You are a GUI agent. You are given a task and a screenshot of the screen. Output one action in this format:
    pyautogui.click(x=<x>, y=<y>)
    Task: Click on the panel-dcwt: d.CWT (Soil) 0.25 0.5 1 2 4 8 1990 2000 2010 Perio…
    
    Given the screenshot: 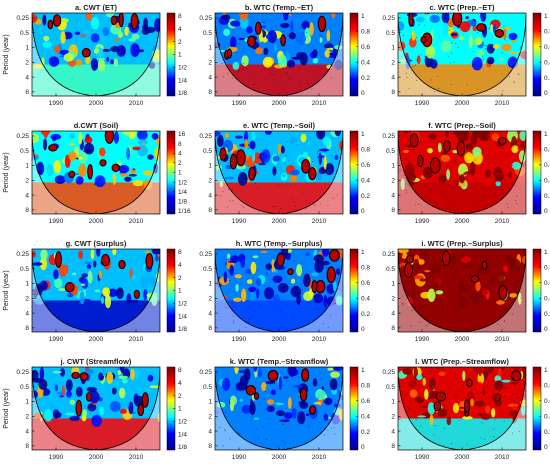 What is the action you would take?
    pyautogui.click(x=97, y=173)
    